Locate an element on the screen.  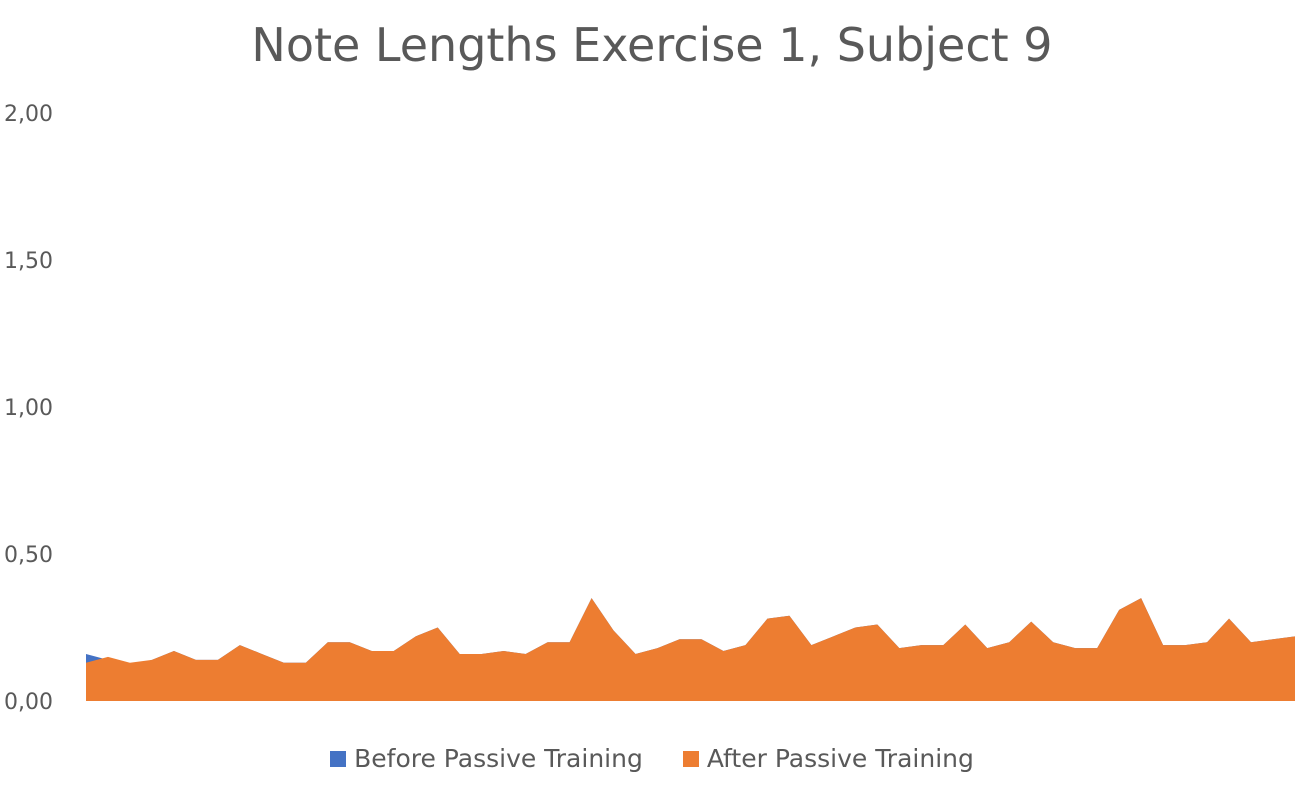
y-tick-label: 1,50 is located at coordinates (28, 261).